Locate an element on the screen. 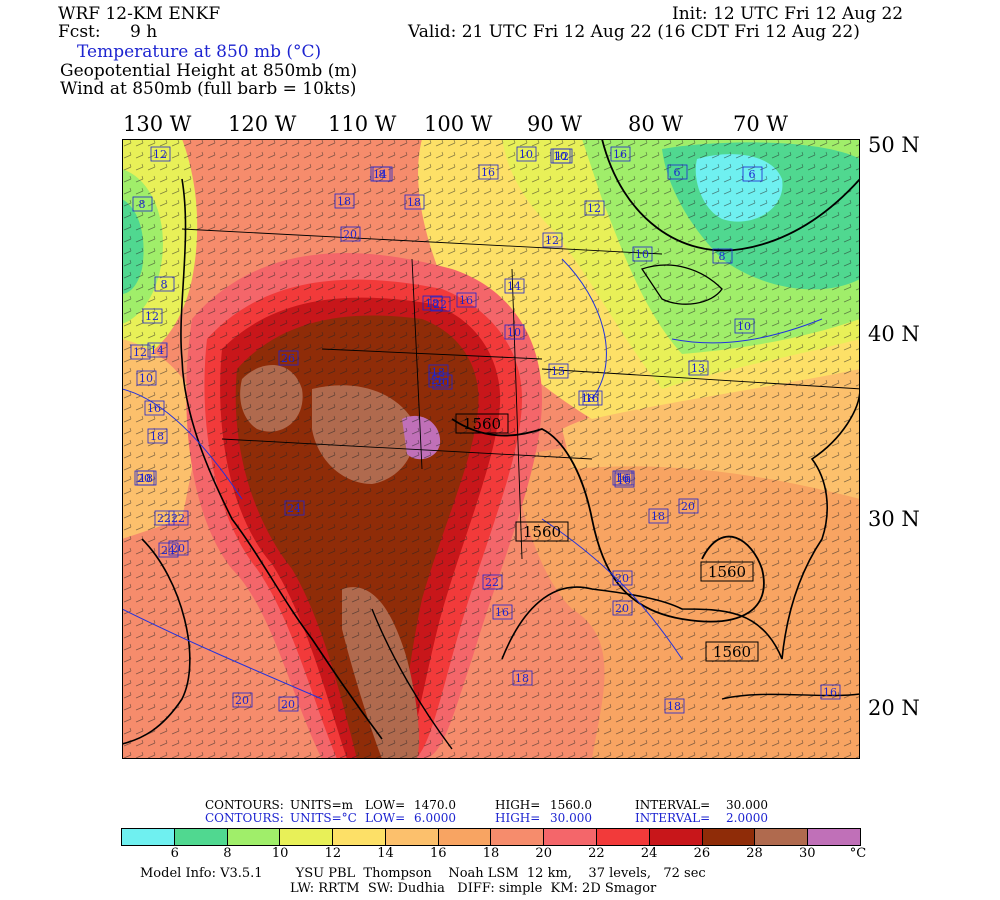 This screenshot has height=900, width=1000. color-scale is located at coordinates (491, 837).